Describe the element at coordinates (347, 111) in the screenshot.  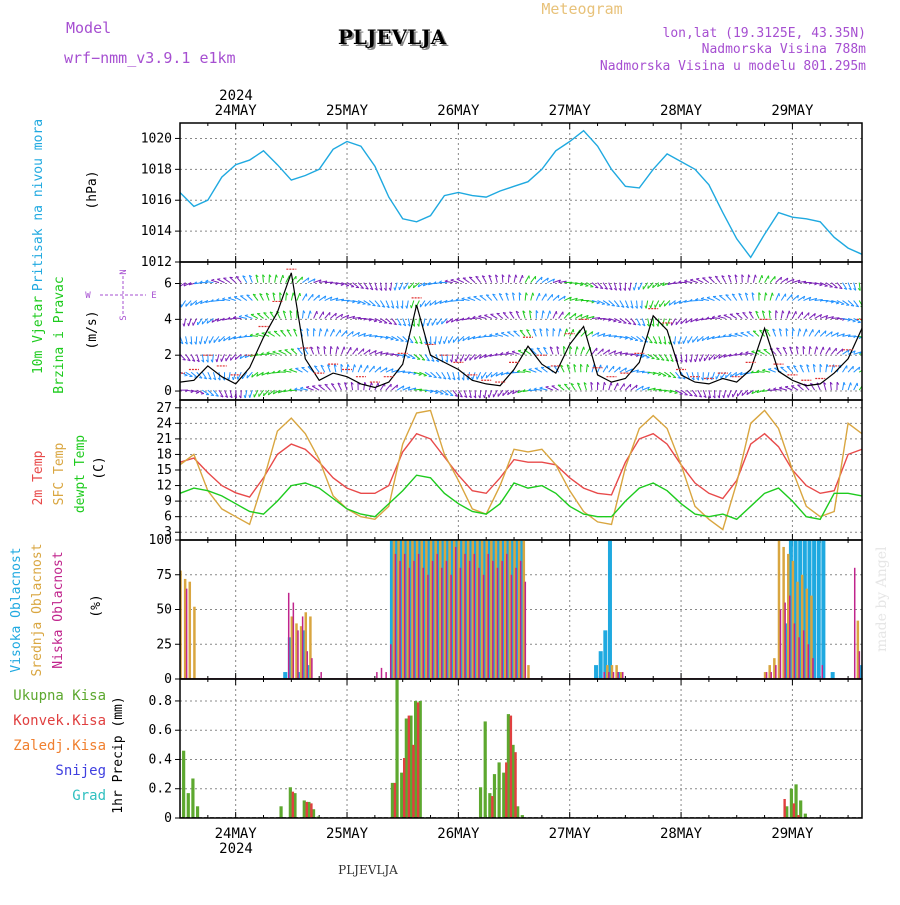
I see `date-top-25MAY: 25MAY` at that location.